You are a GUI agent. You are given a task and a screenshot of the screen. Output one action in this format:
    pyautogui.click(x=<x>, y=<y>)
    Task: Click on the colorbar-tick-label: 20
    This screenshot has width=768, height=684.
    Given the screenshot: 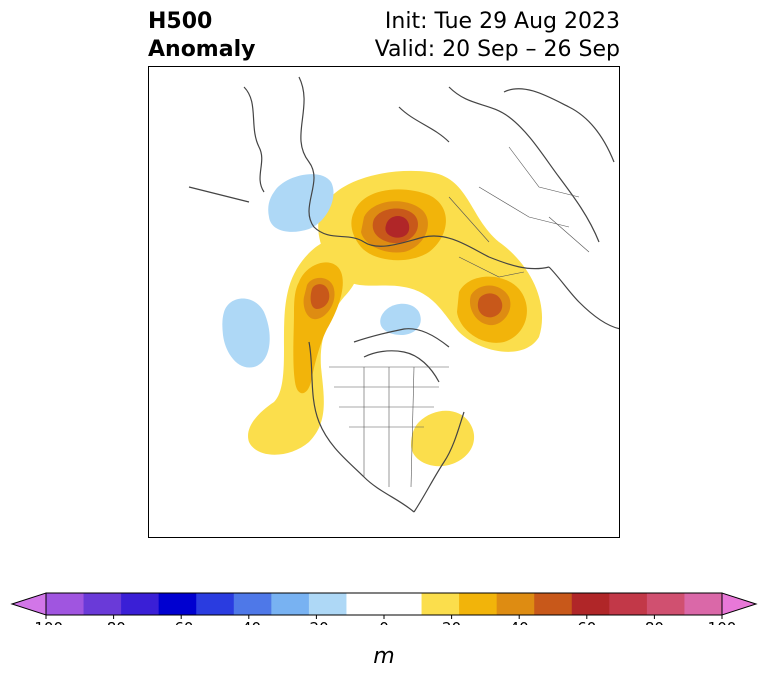 What is the action you would take?
    pyautogui.click(x=451, y=622)
    